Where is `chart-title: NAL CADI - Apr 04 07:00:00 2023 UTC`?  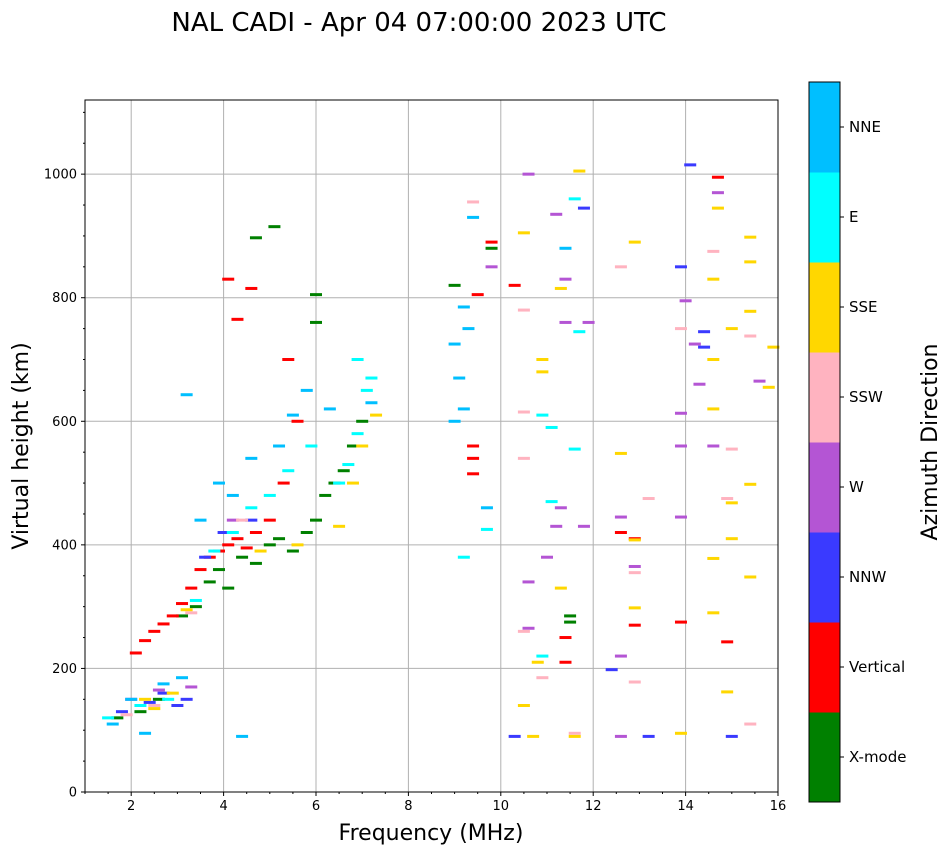 chart-title: NAL CADI - Apr 04 07:00:00 2023 UTC is located at coordinates (418, 23).